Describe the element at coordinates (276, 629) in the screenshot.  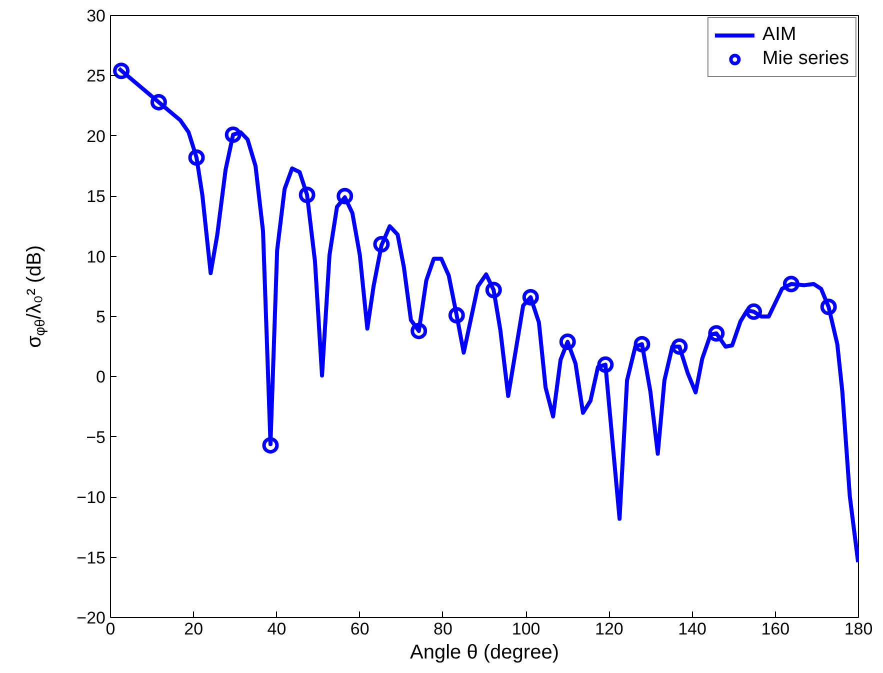
I see `x-tick-label: 40` at that location.